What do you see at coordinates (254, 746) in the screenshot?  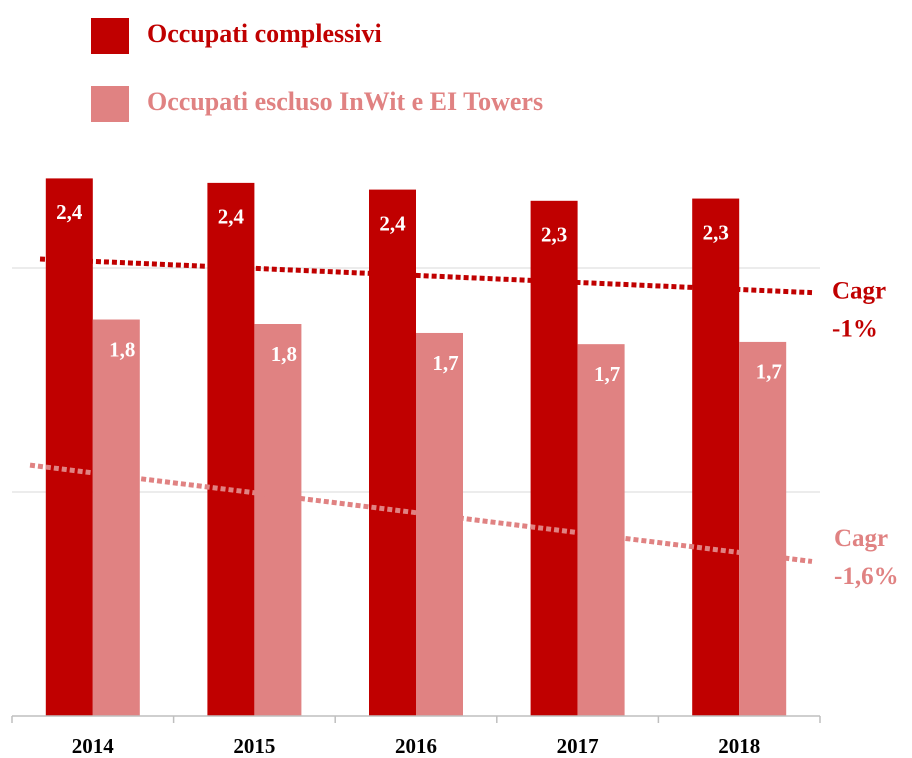 I see `x-tick-label: 2015` at bounding box center [254, 746].